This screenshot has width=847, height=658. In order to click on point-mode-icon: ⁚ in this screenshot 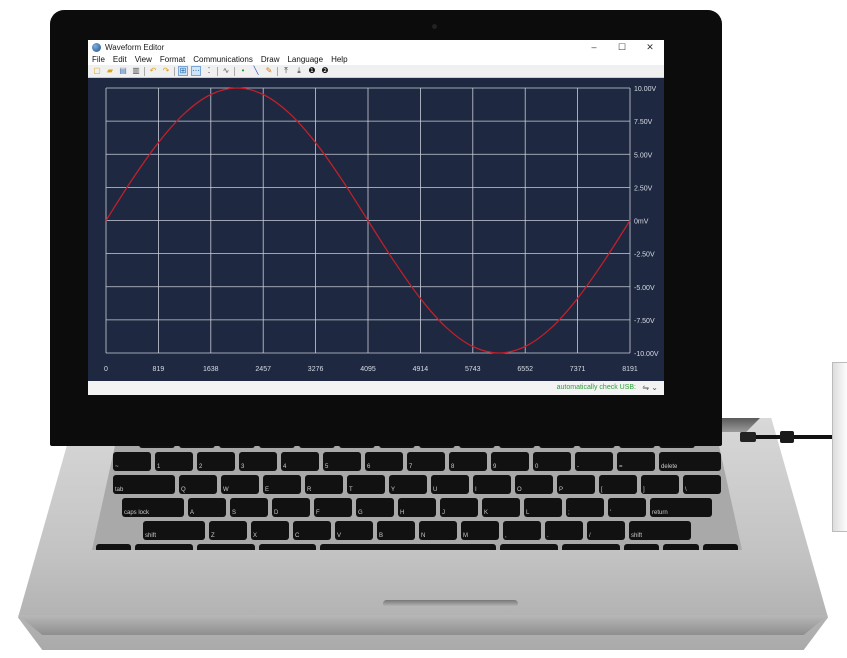, I will do `click(209, 70)`.